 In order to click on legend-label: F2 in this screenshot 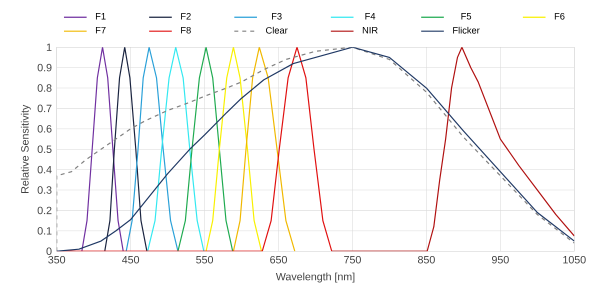, I will do `click(186, 16)`.